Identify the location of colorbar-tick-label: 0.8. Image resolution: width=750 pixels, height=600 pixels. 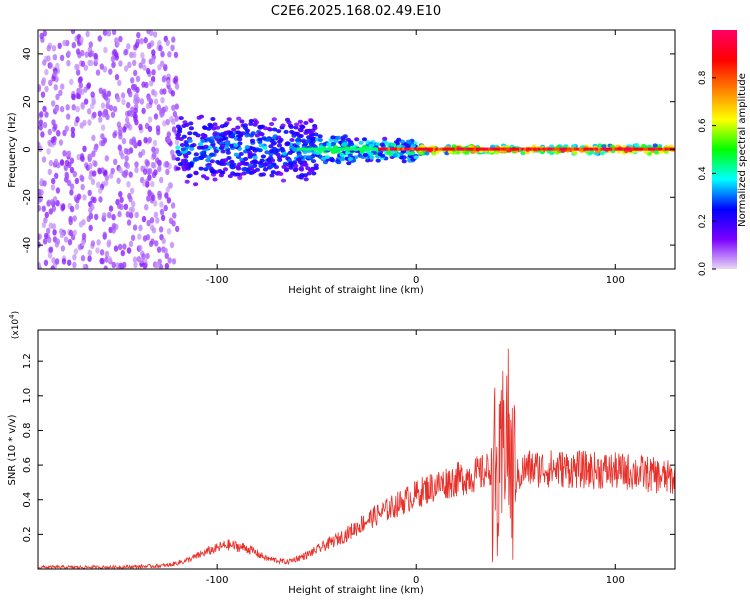
(703, 77).